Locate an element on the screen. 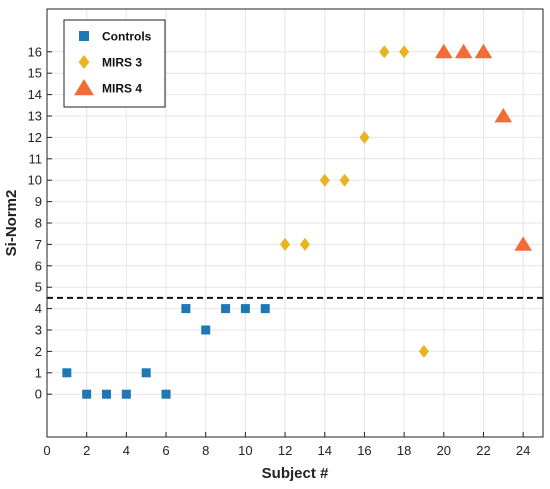 This screenshot has width=550, height=489. x-tick-label: 10 is located at coordinates (245, 450).